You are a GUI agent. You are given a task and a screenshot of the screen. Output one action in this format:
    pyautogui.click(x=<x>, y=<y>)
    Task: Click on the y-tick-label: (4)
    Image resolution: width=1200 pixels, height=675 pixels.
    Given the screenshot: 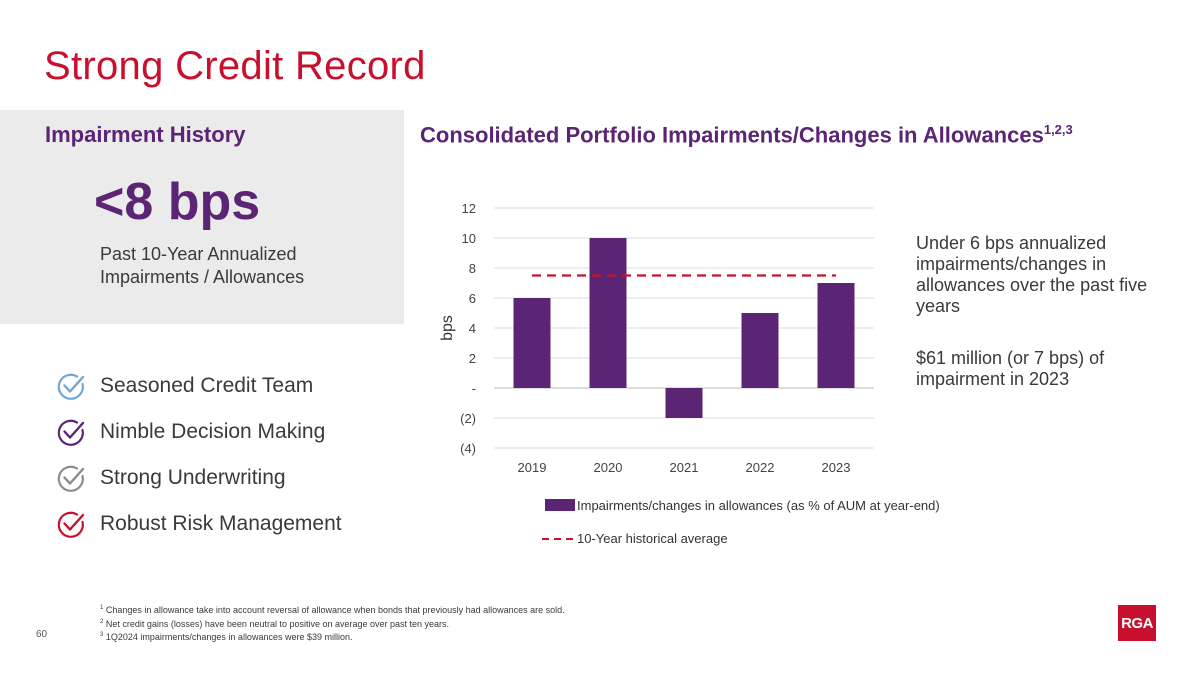 What is the action you would take?
    pyautogui.click(x=468, y=448)
    